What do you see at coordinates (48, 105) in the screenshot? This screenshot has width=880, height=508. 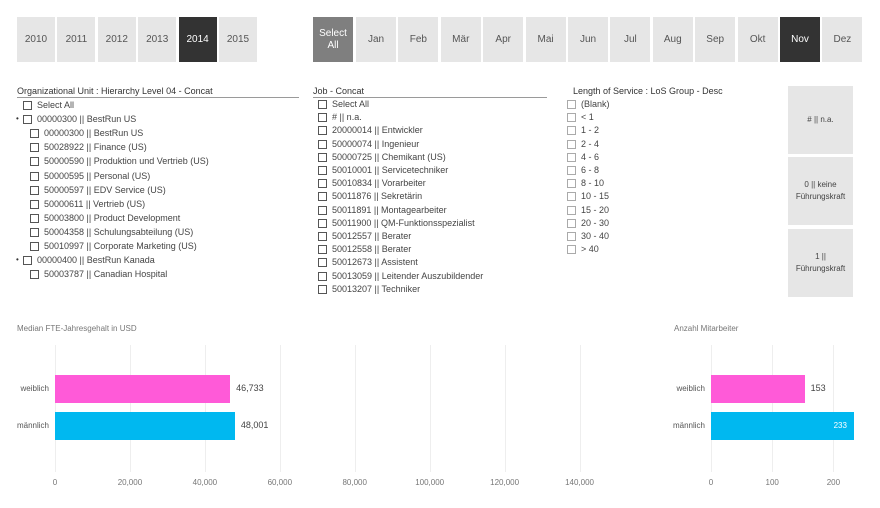 I see `org-slicer-item: Select All` at bounding box center [48, 105].